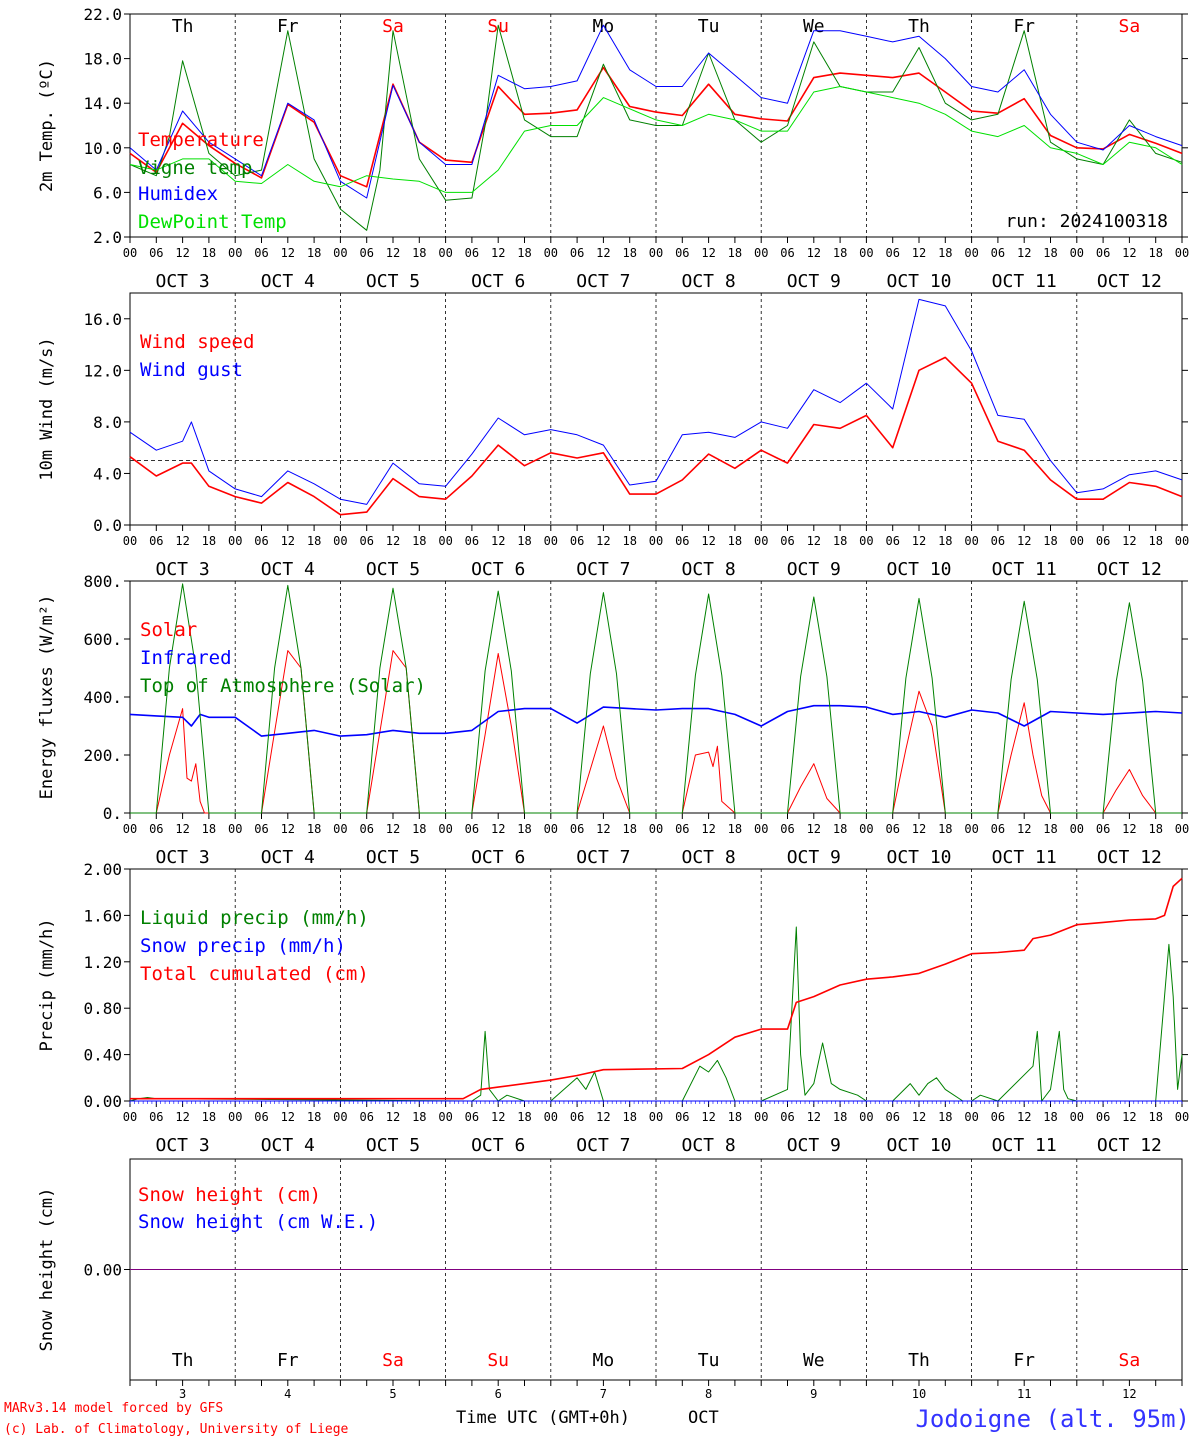  I want to click on day-name-label: Mo, so click(604, 1360).